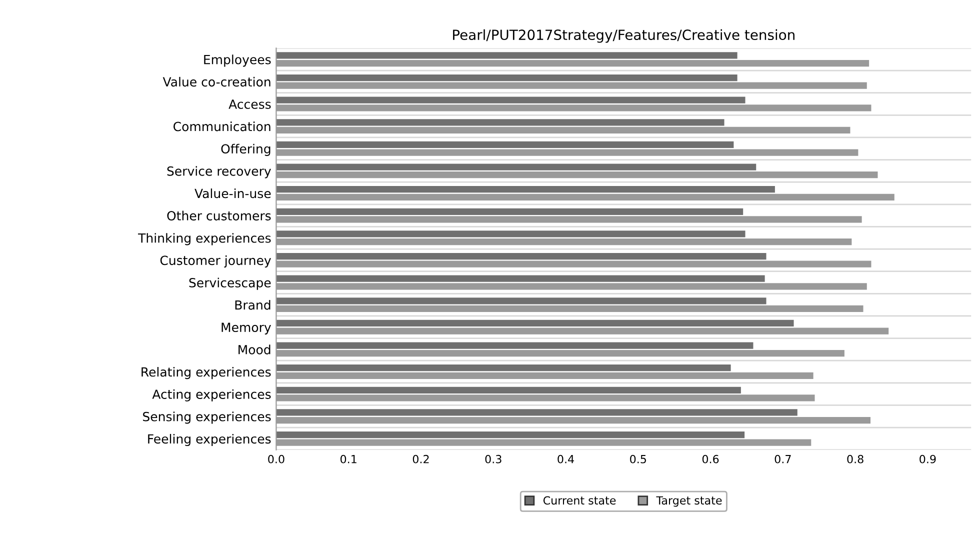 Image resolution: width=976 pixels, height=554 pixels. I want to click on x-tick-label: 0.8, so click(855, 459).